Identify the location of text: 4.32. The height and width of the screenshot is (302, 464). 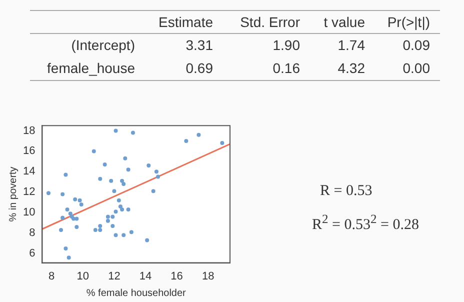
(351, 68).